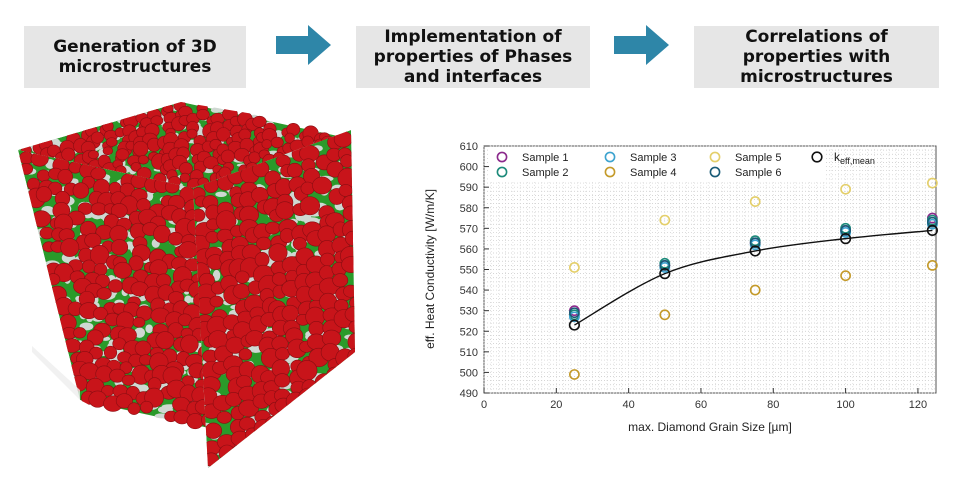  Describe the element at coordinates (817, 157) in the screenshot. I see `legend-marker-mean` at that location.